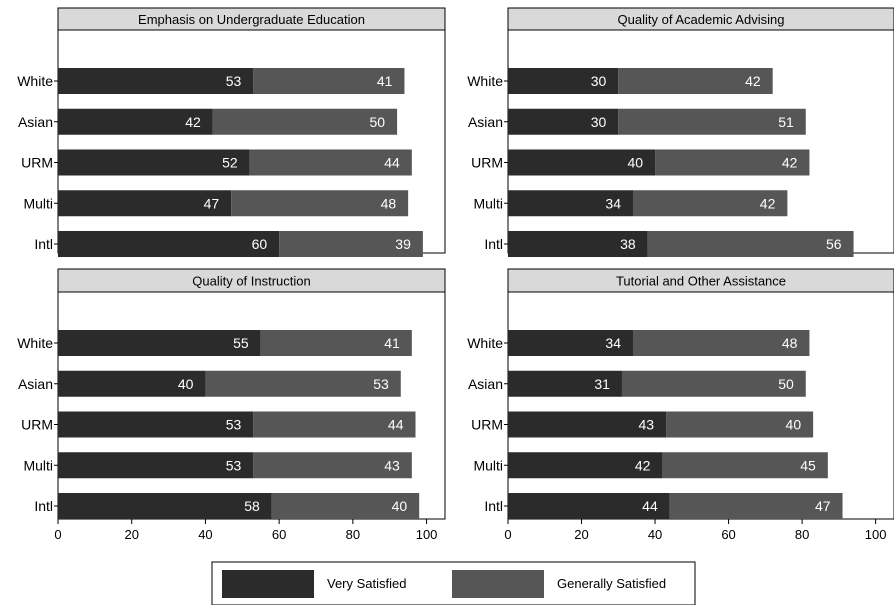 Image resolution: width=894 pixels, height=605 pixels. I want to click on data-label: 39, so click(403, 244).